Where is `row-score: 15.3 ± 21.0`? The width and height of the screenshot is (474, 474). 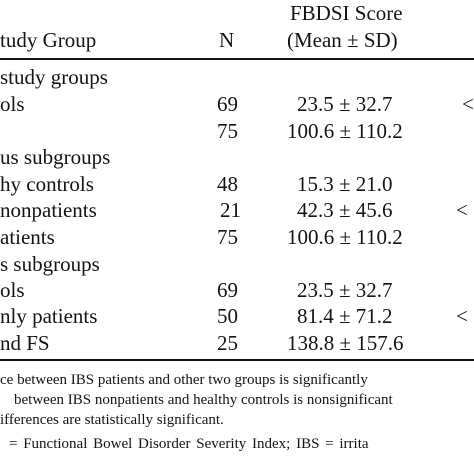 row-score: 15.3 ± 21.0 is located at coordinates (345, 184).